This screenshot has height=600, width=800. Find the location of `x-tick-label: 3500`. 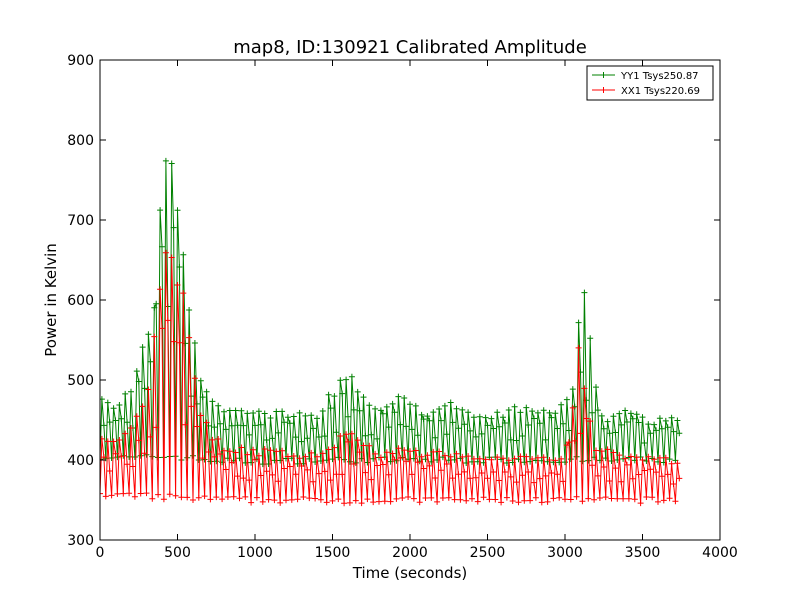

x-tick-label: 3500 is located at coordinates (643, 553).